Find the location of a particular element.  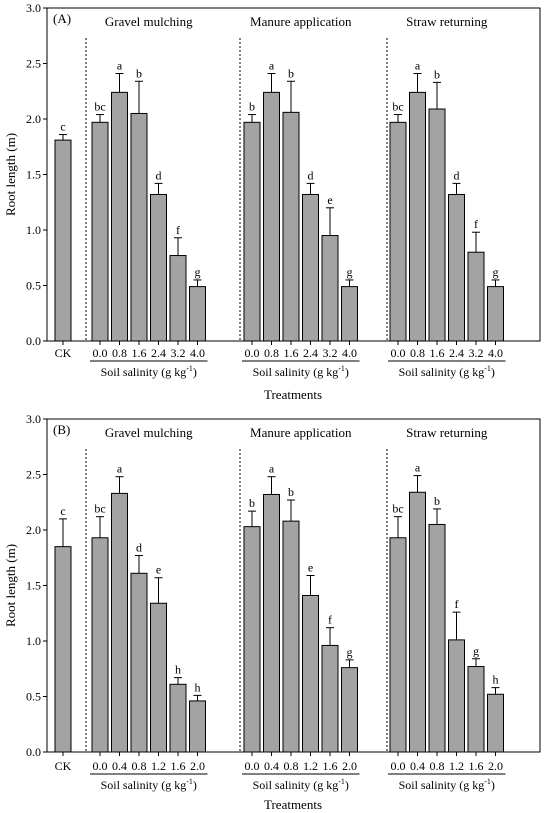

group-title: Manure application is located at coordinates (301, 432).